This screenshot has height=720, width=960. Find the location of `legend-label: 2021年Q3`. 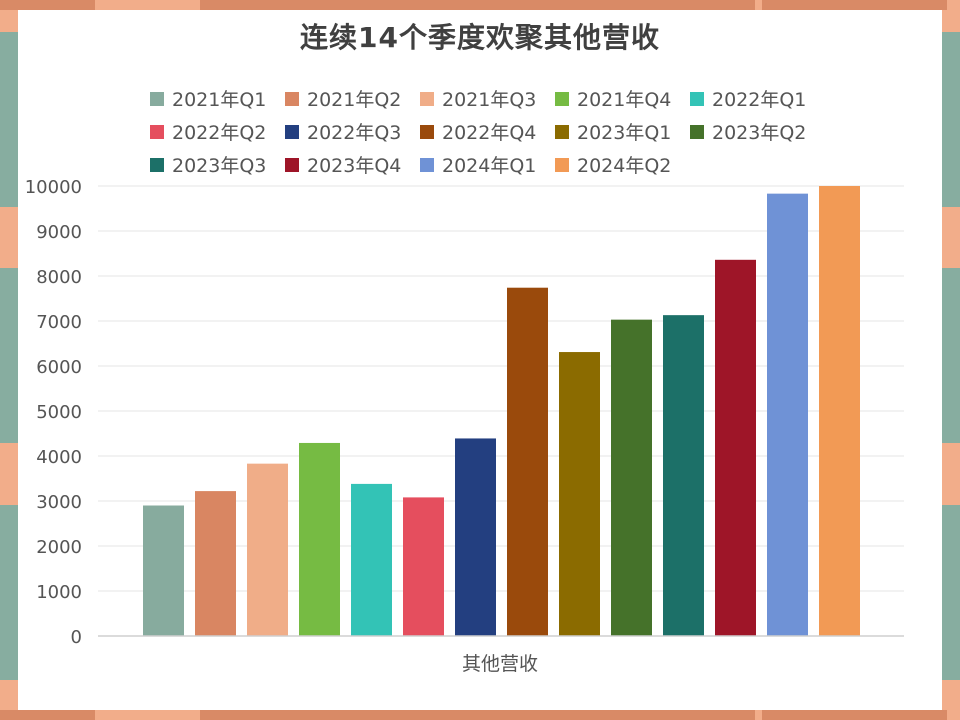

legend-label: 2021年Q3 is located at coordinates (489, 100).